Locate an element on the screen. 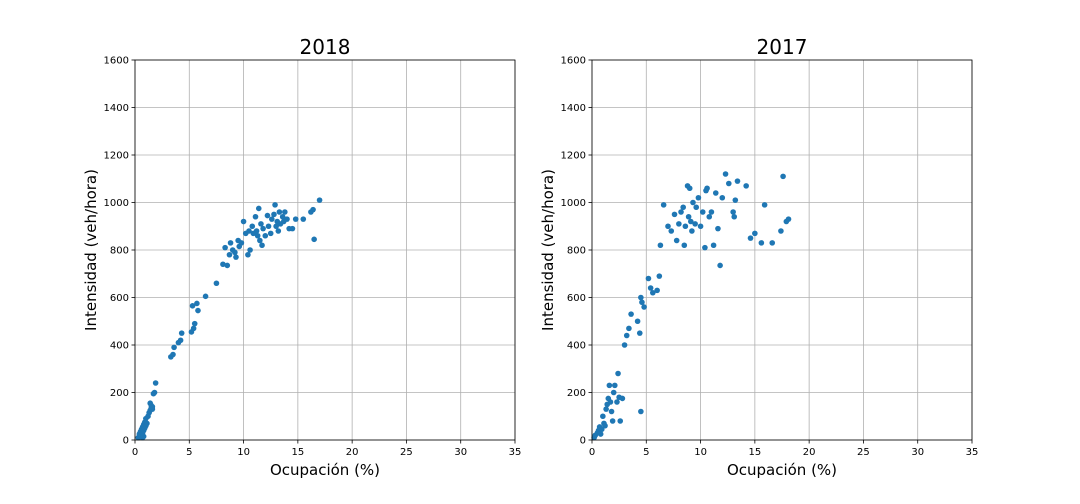 The width and height of the screenshot is (1080, 504). y-tick-label: 1200 is located at coordinates (573, 156).